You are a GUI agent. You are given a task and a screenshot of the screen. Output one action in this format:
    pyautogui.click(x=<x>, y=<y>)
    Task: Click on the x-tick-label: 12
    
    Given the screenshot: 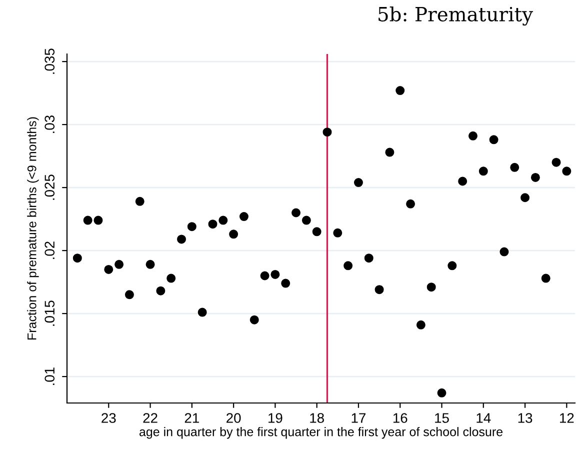 What is the action you would take?
    pyautogui.click(x=567, y=418)
    